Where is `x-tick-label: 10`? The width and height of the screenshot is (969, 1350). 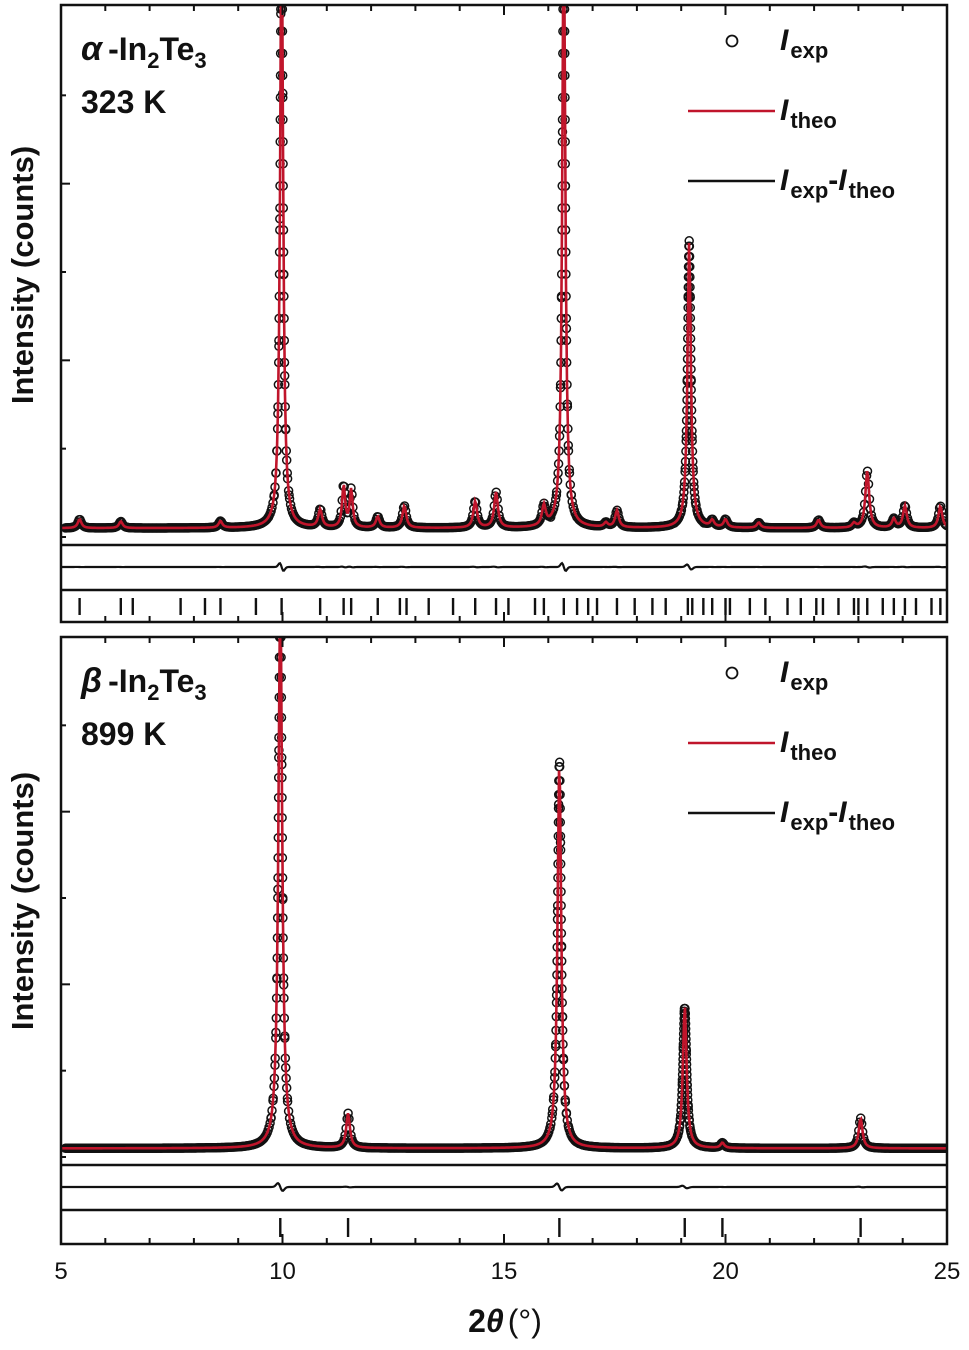 x-tick-label: 10 is located at coordinates (282, 1271).